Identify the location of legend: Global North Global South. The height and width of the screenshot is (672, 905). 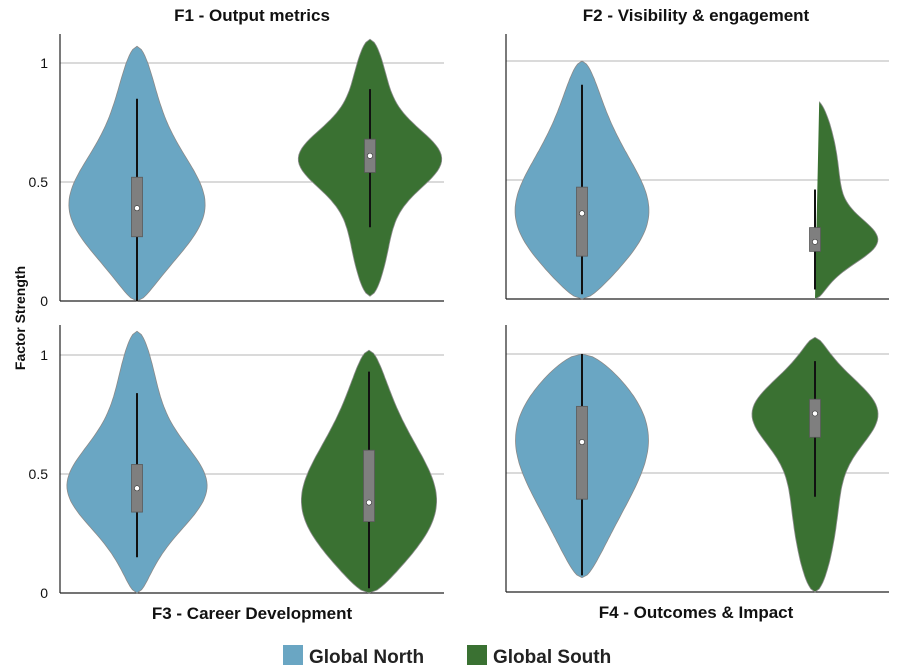
(447, 656).